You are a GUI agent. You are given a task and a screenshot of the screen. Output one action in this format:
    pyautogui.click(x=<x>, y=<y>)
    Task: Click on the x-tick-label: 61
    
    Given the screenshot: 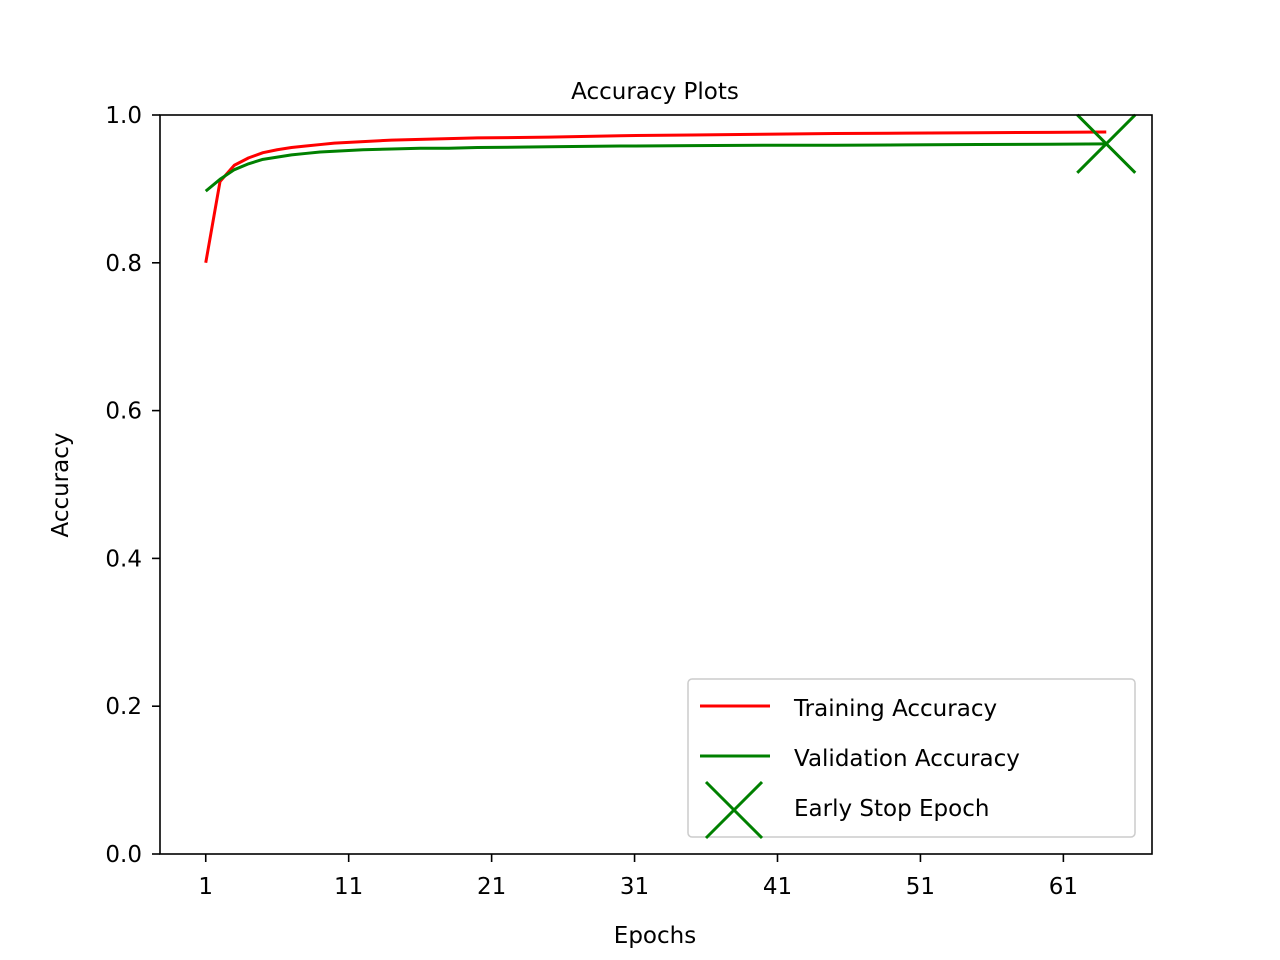 What is the action you would take?
    pyautogui.click(x=1063, y=887)
    